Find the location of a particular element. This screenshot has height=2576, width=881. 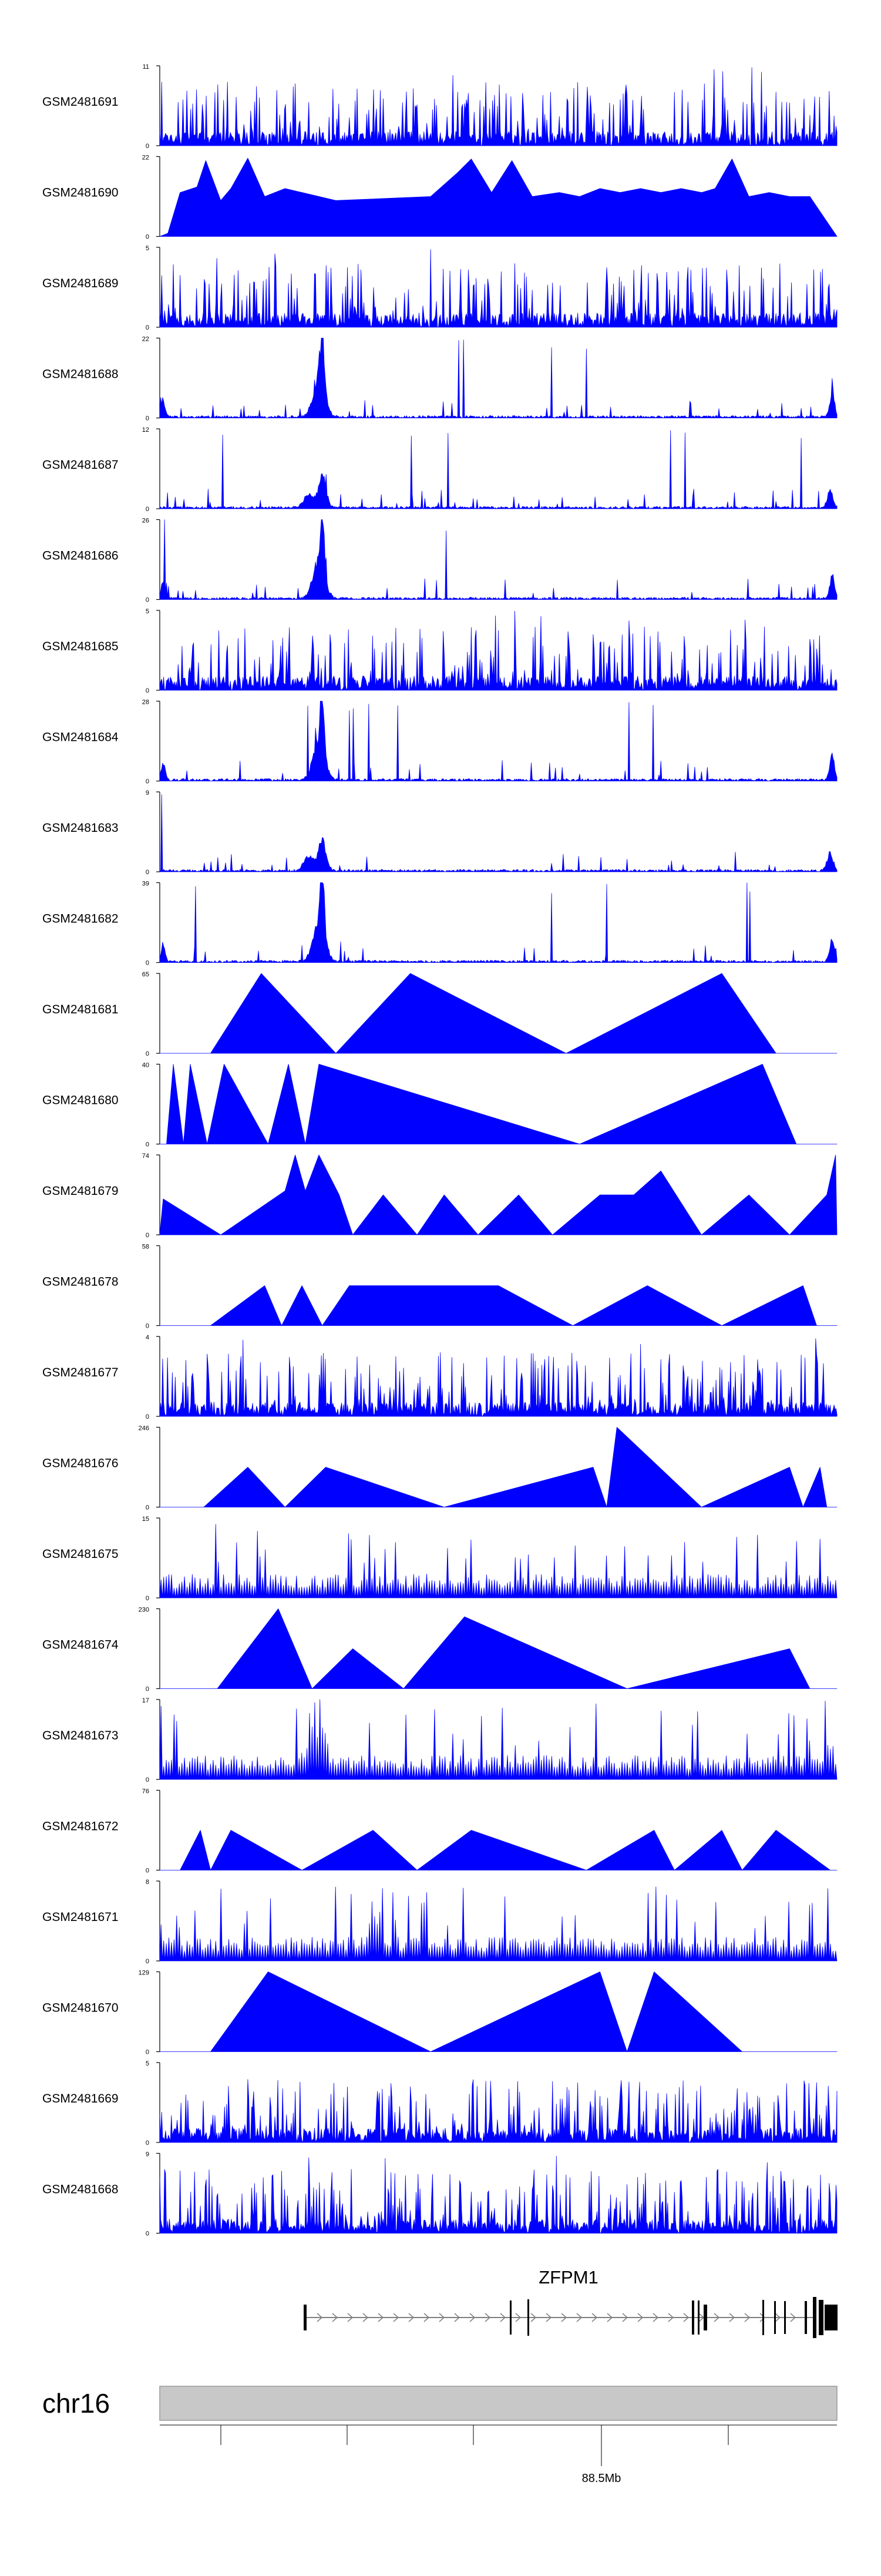

y-tick-label-max: 65 is located at coordinates (146, 974).